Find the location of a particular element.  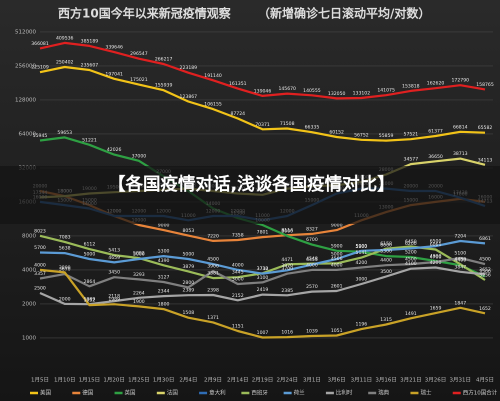

data-label: 8114 is located at coordinates (287, 231).